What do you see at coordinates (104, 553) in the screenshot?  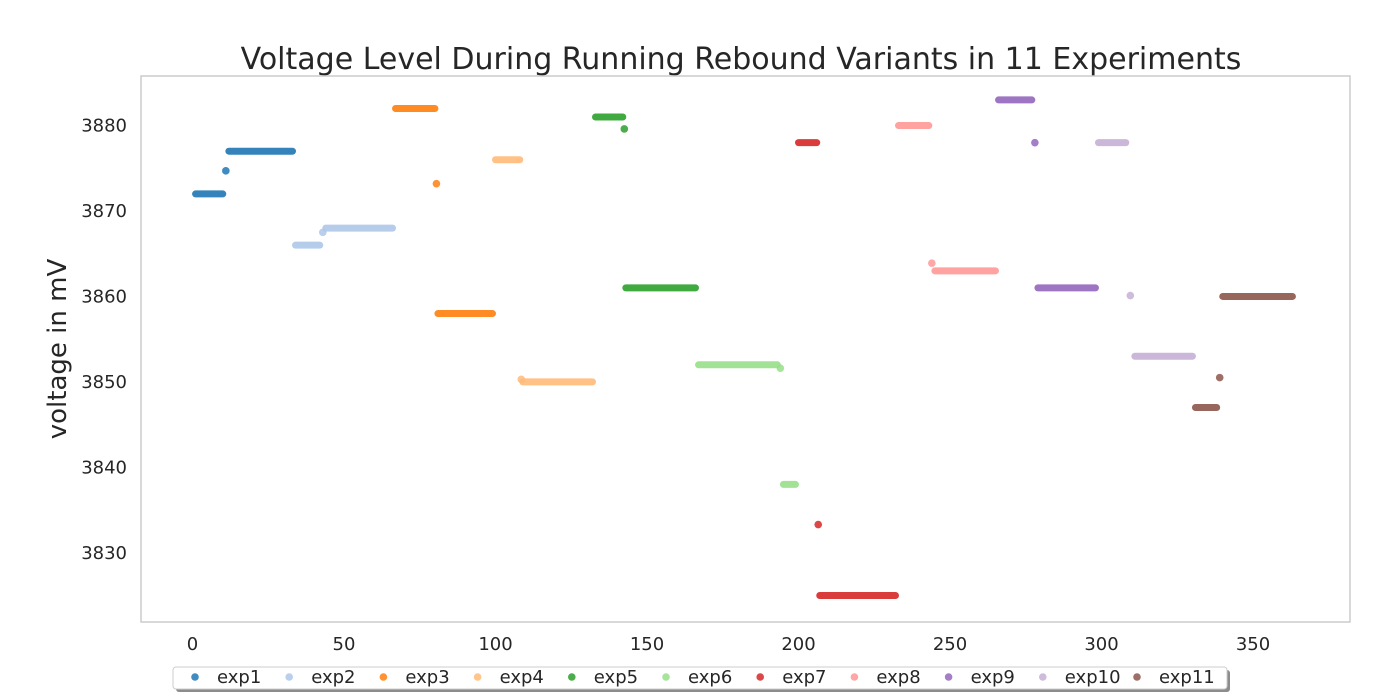 I see `y-tick-label: 3830` at bounding box center [104, 553].